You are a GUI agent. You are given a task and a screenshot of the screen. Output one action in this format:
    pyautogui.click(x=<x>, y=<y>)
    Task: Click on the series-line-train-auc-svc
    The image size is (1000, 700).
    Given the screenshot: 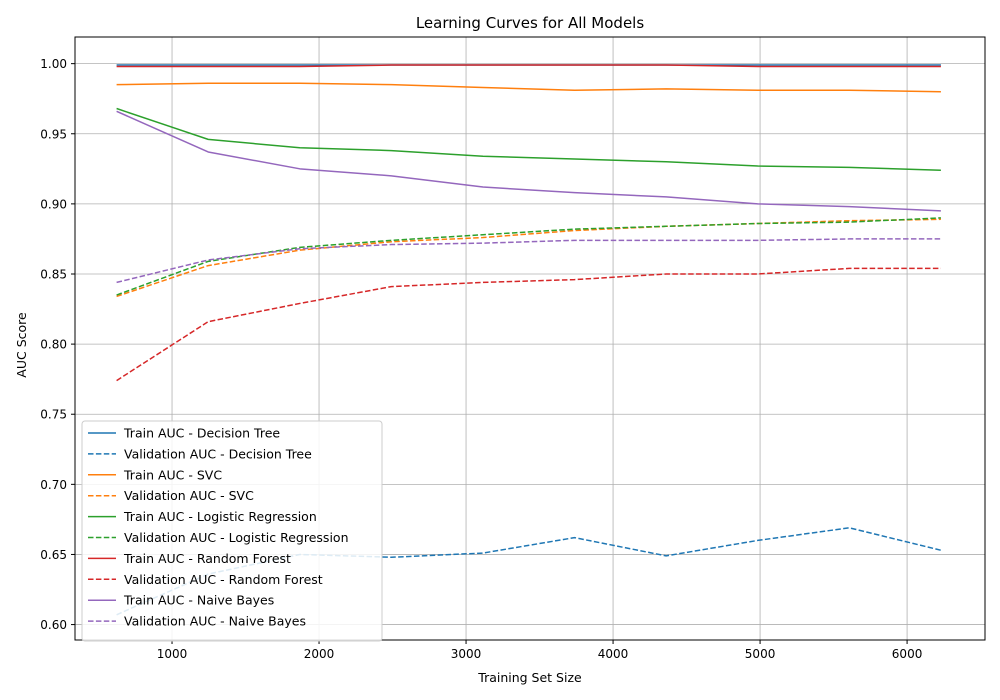 What is the action you would take?
    pyautogui.click(x=528, y=87)
    